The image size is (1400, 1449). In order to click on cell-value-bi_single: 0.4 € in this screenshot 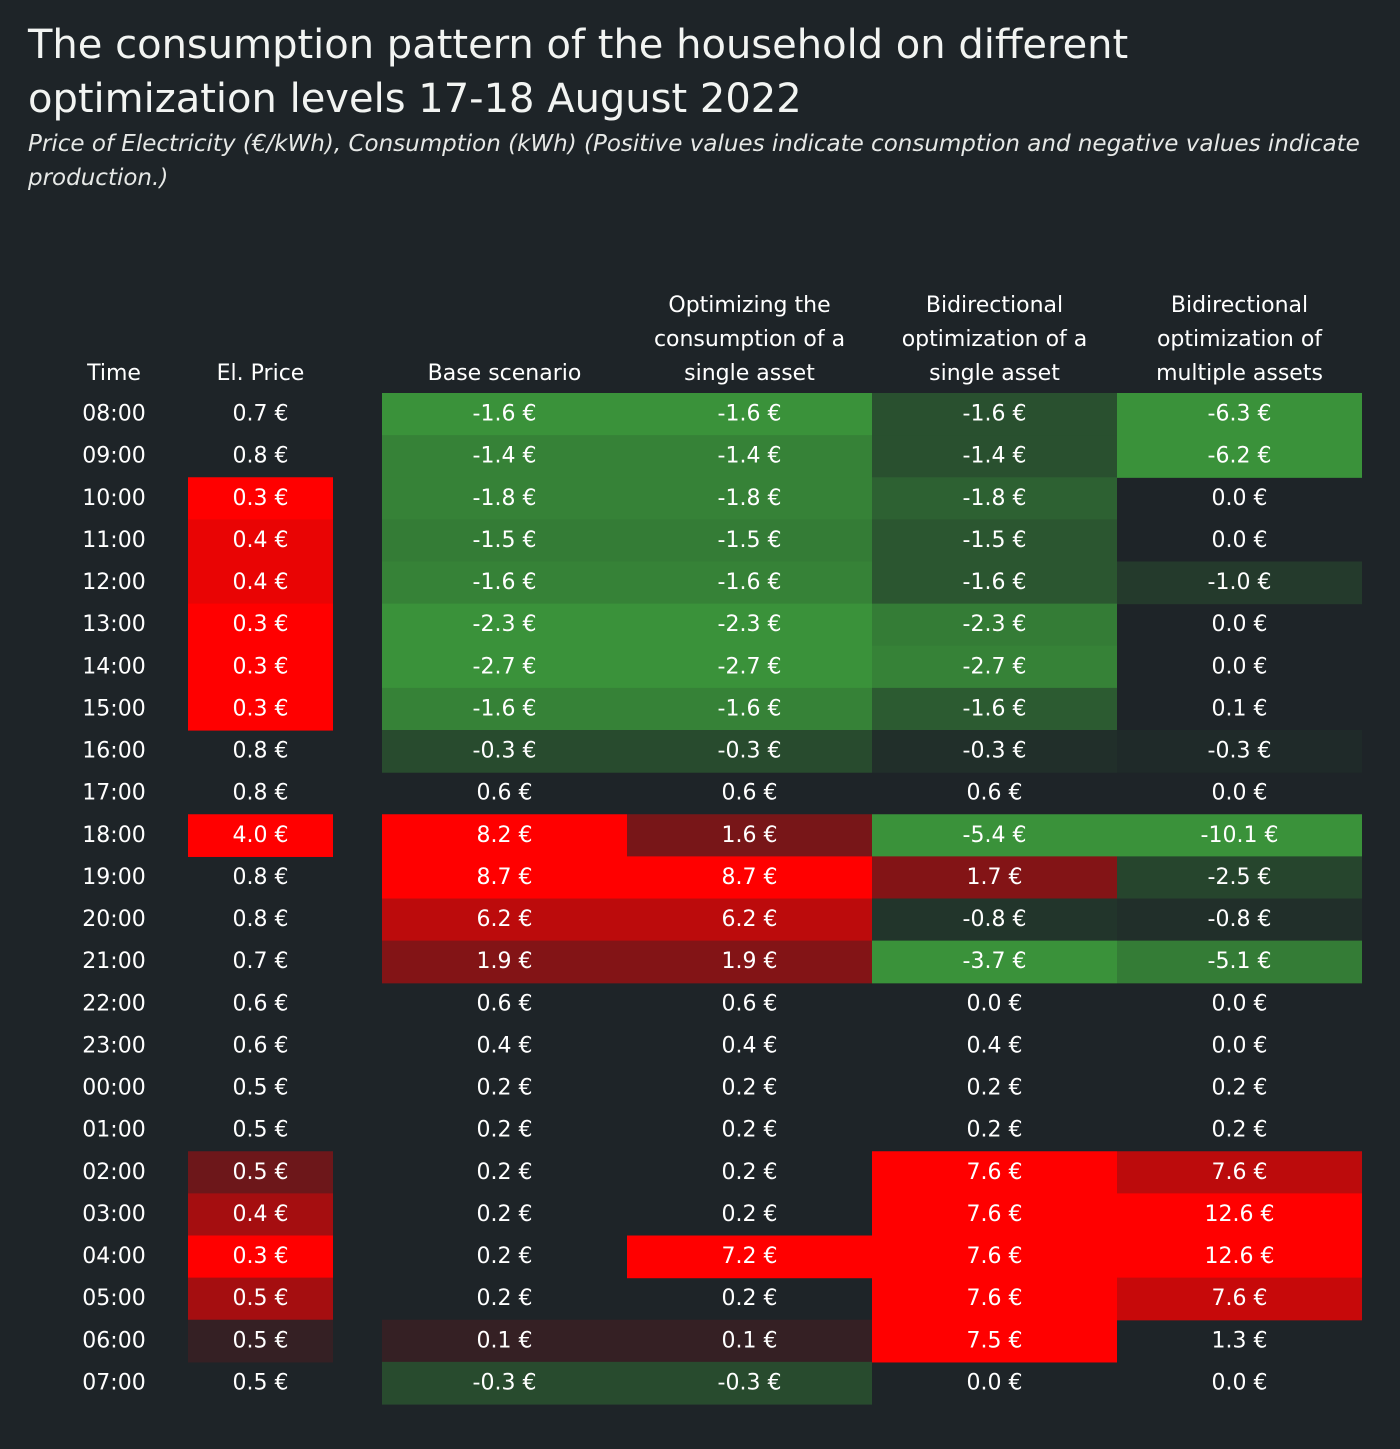, I will do `click(995, 1045)`.